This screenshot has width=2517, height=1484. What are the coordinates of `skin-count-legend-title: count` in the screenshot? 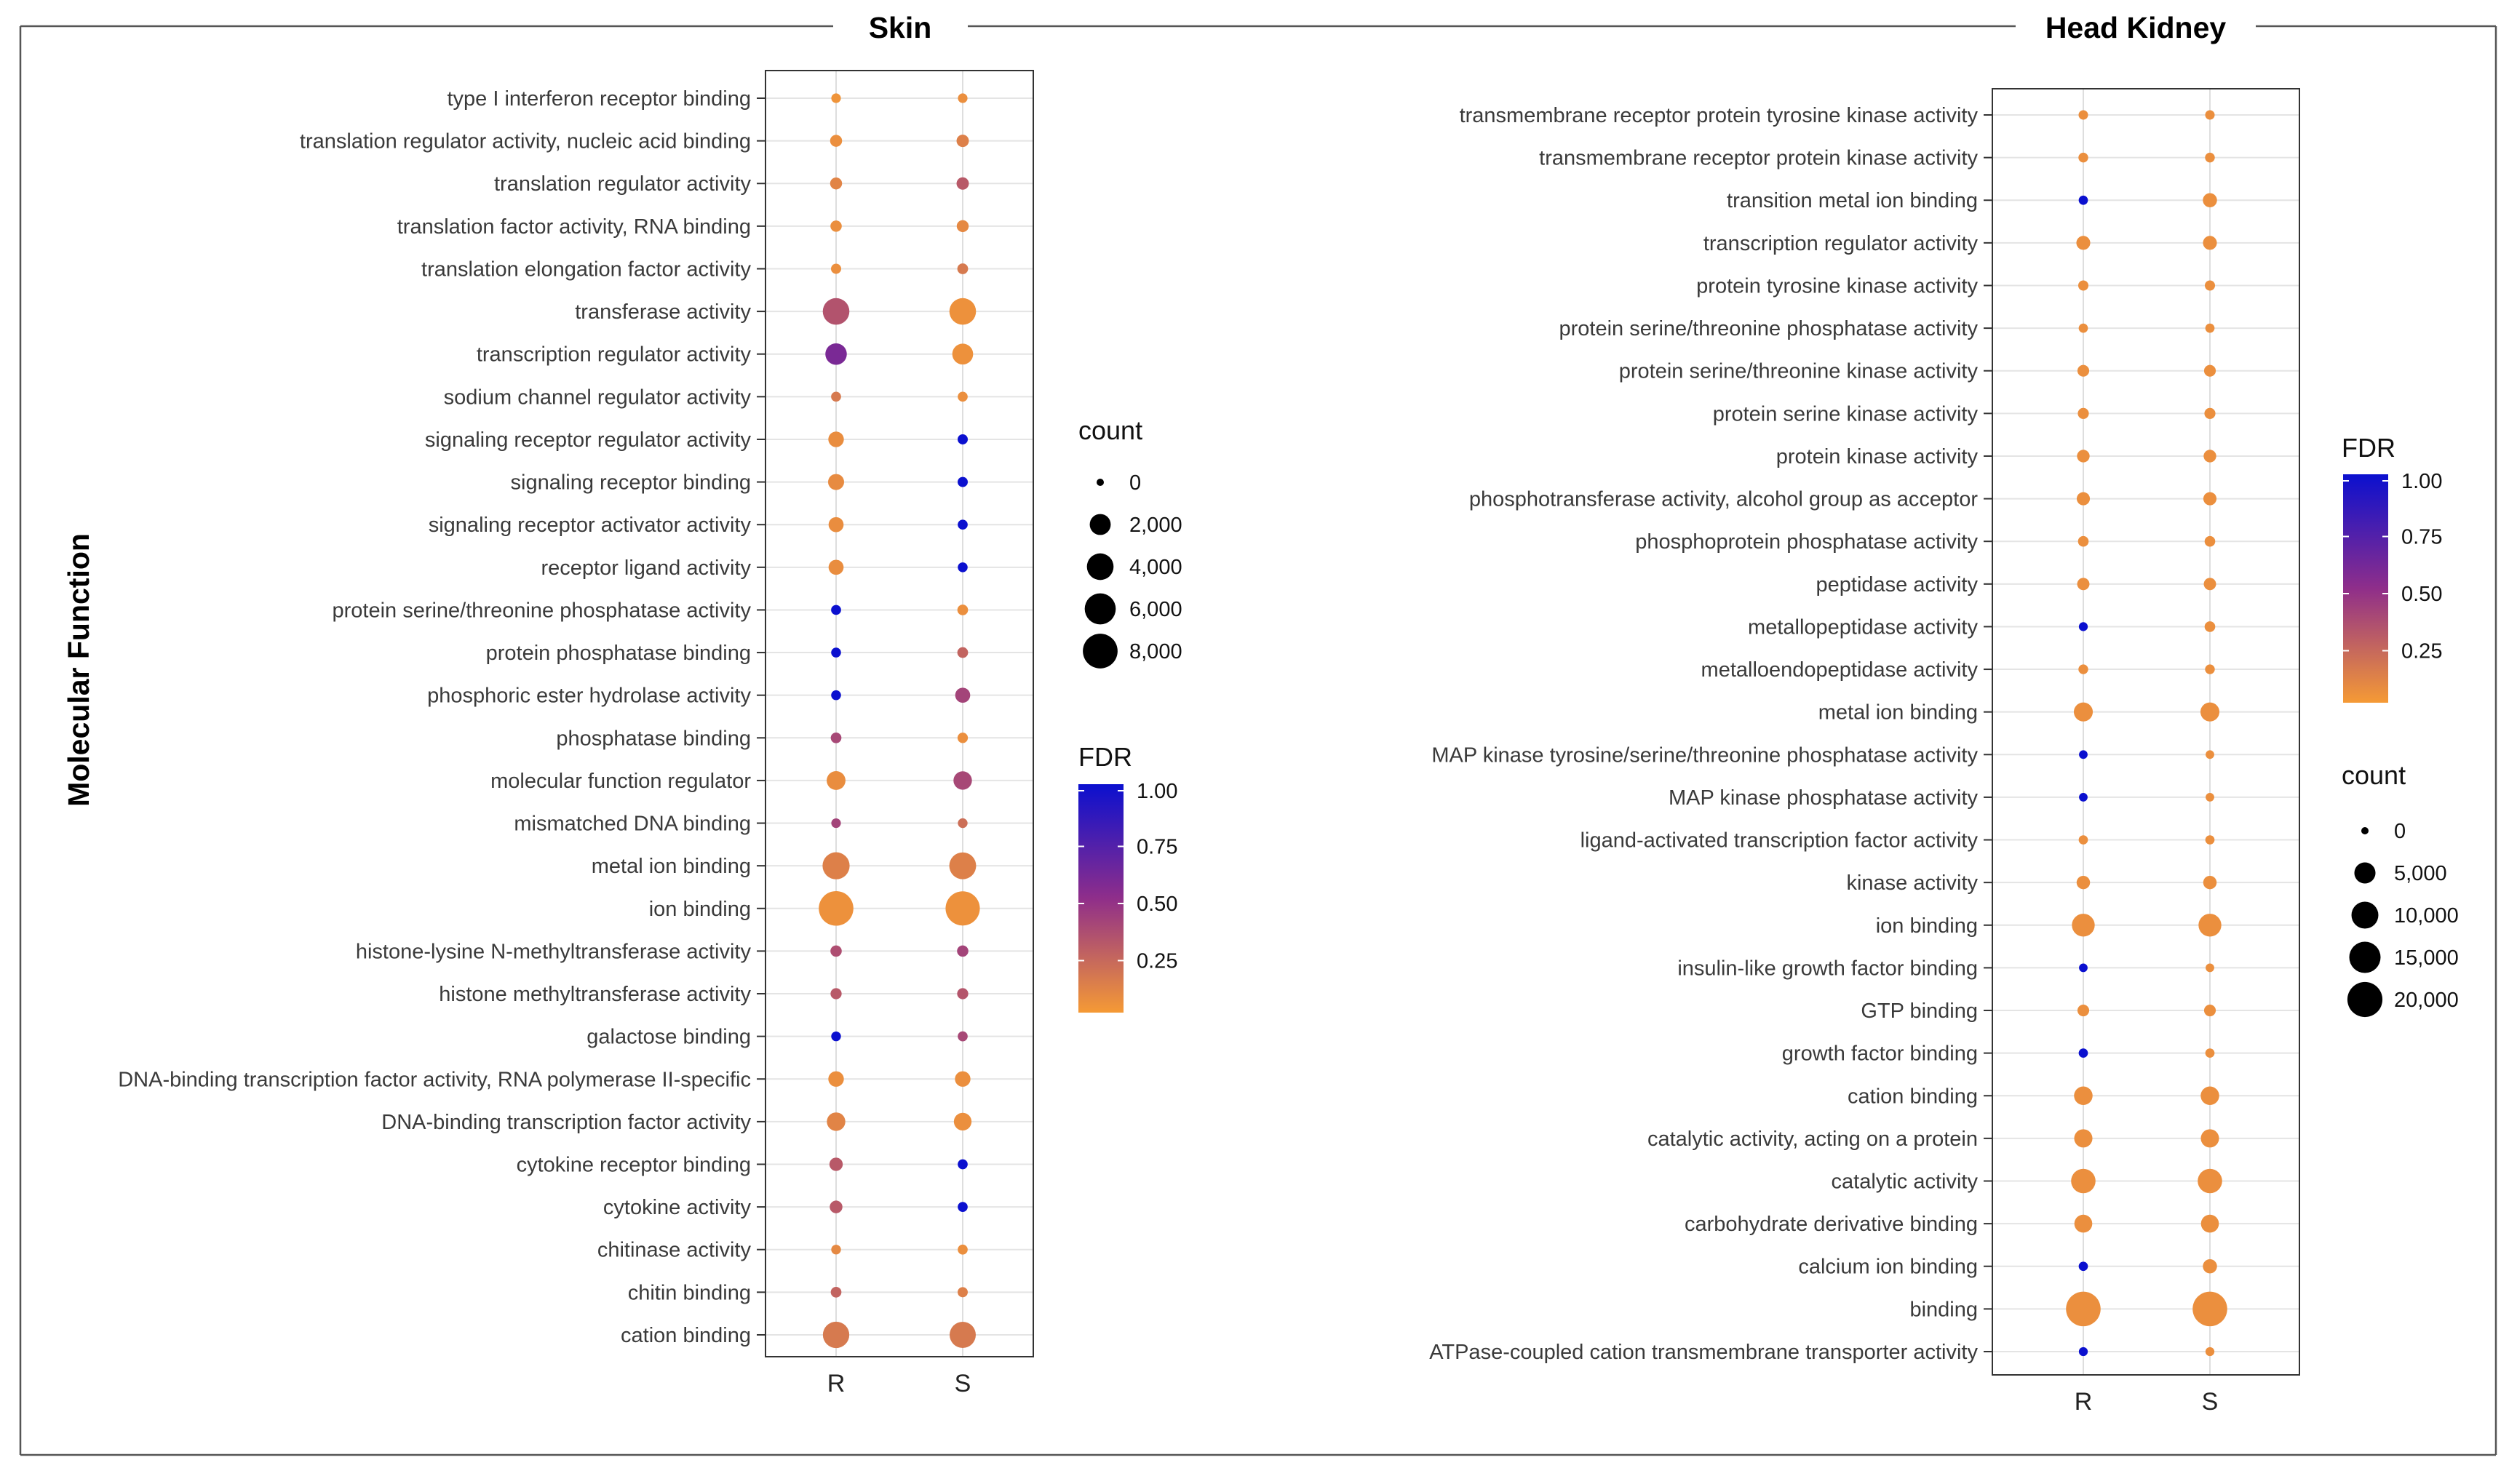 It's located at (1110, 430).